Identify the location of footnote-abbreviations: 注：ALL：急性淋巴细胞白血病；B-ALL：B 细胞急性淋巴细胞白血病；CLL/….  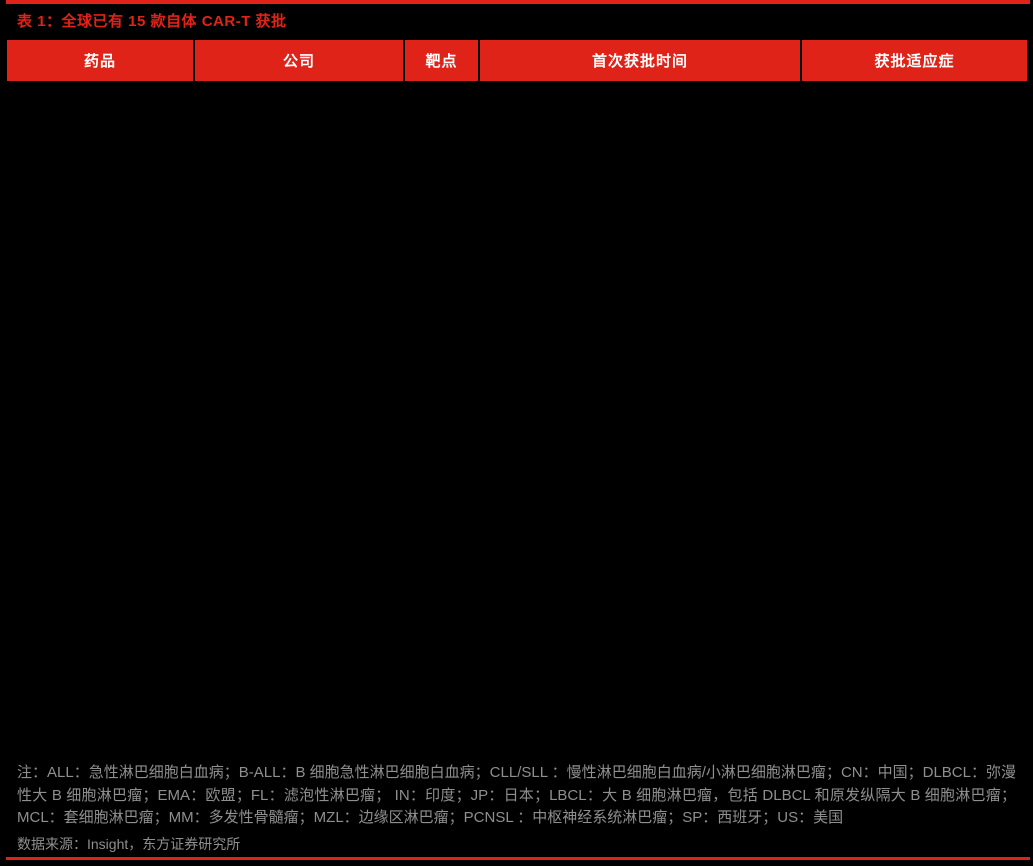
(516, 795).